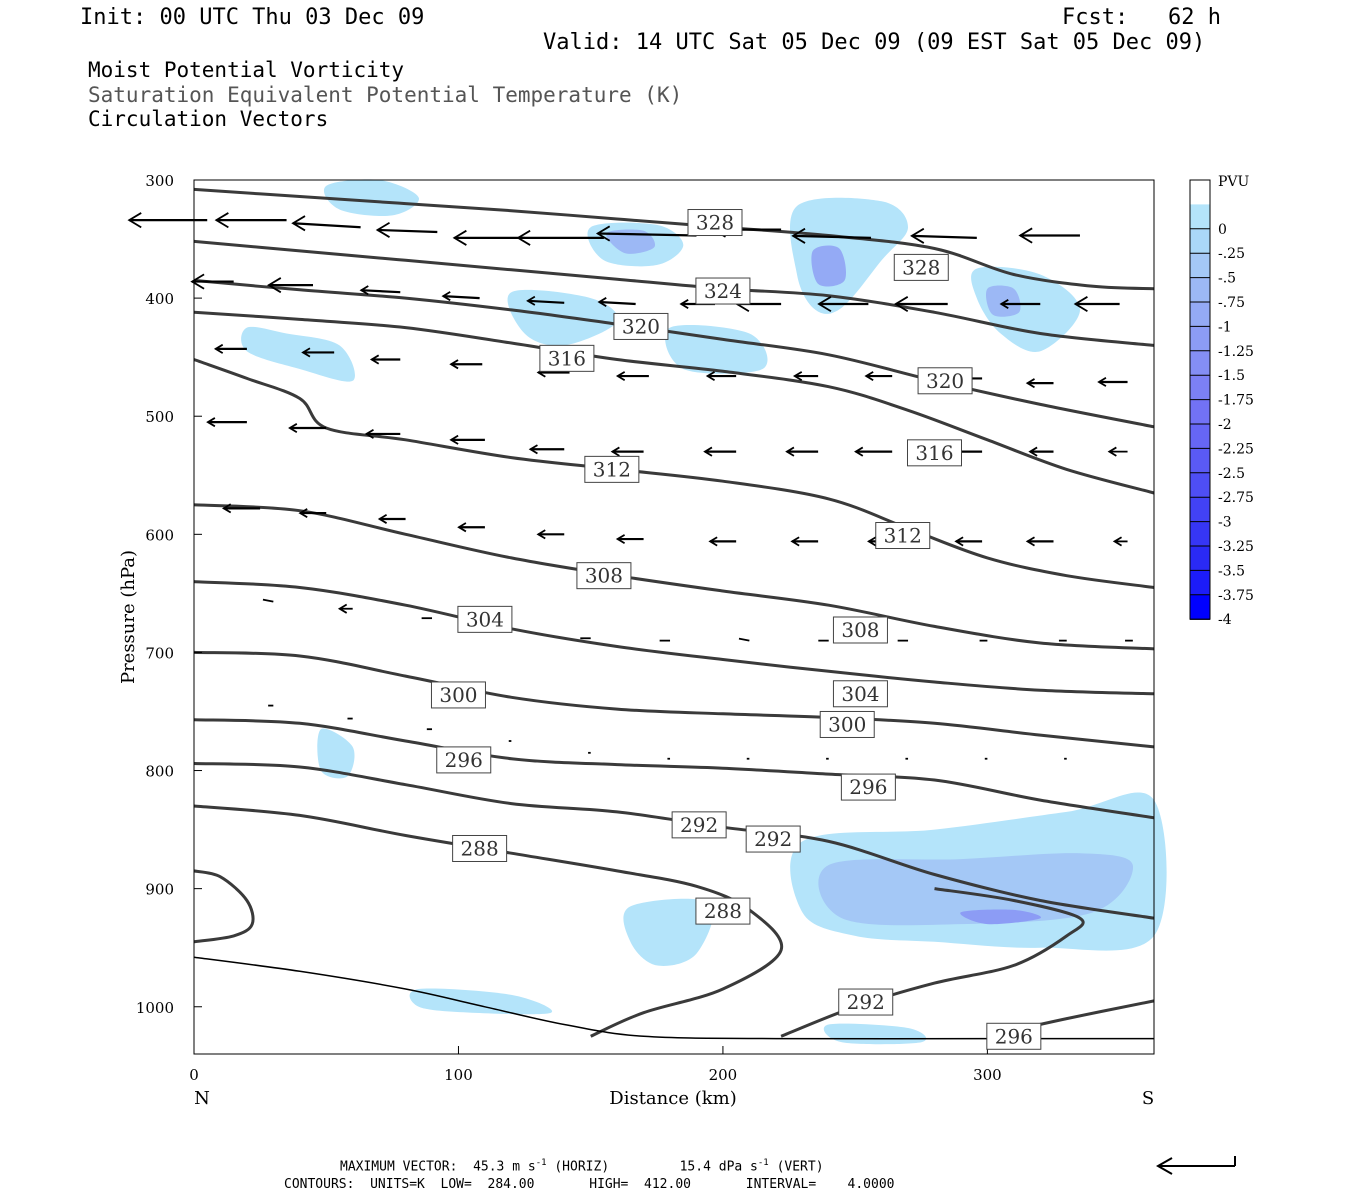 This screenshot has height=1200, width=1350. Describe the element at coordinates (1231, 376) in the screenshot. I see `colorbar-label: -1.5` at that location.